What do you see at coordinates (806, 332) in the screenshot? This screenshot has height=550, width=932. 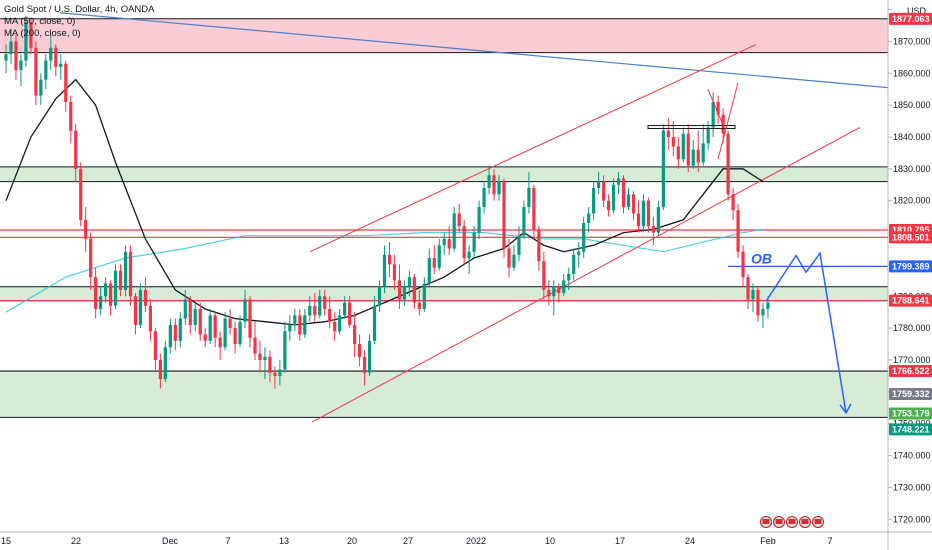 I see `projection-path` at bounding box center [806, 332].